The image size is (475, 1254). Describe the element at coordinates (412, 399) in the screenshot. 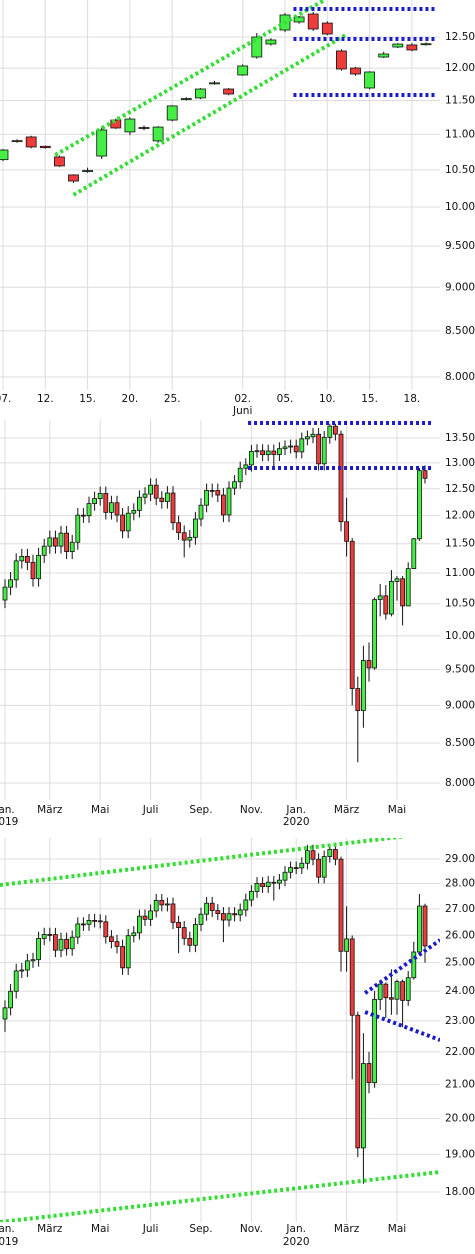

I see `x-tick-label: 18.` at that location.